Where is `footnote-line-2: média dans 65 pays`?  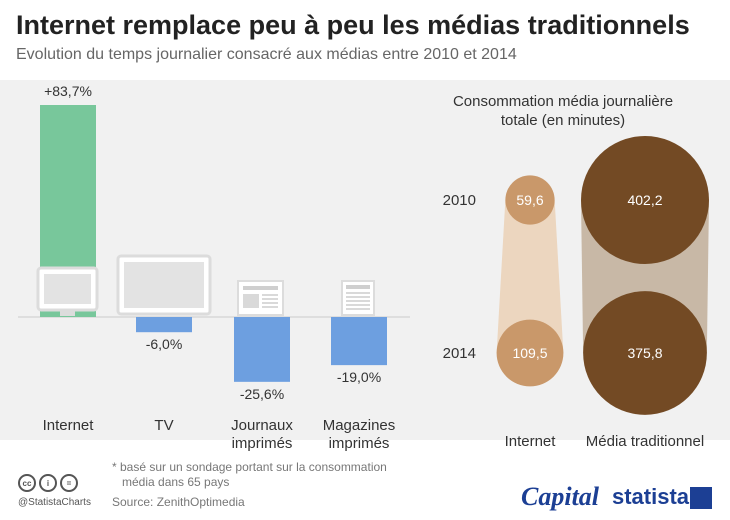 footnote-line-2: média dans 65 pays is located at coordinates (176, 482).